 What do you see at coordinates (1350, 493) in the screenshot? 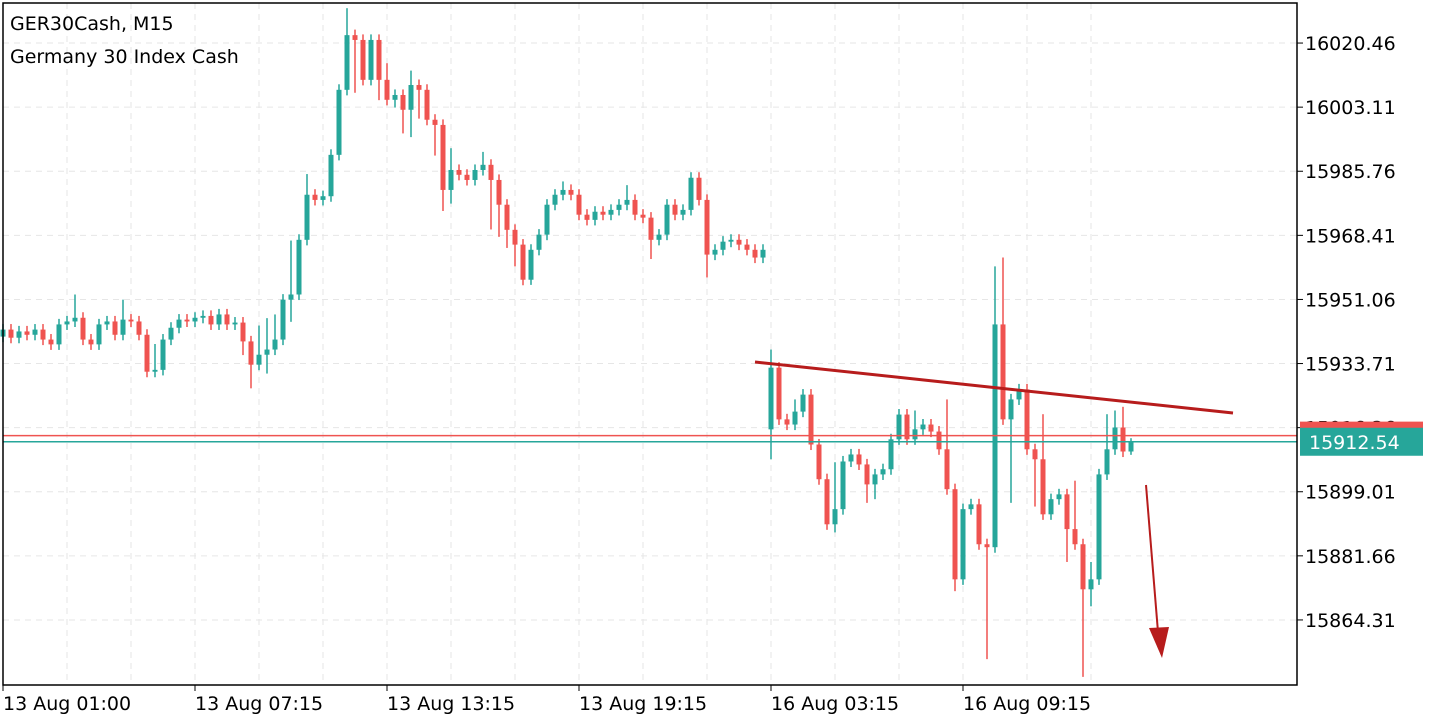
I see `y-tick-label: 15899.01` at bounding box center [1350, 493].